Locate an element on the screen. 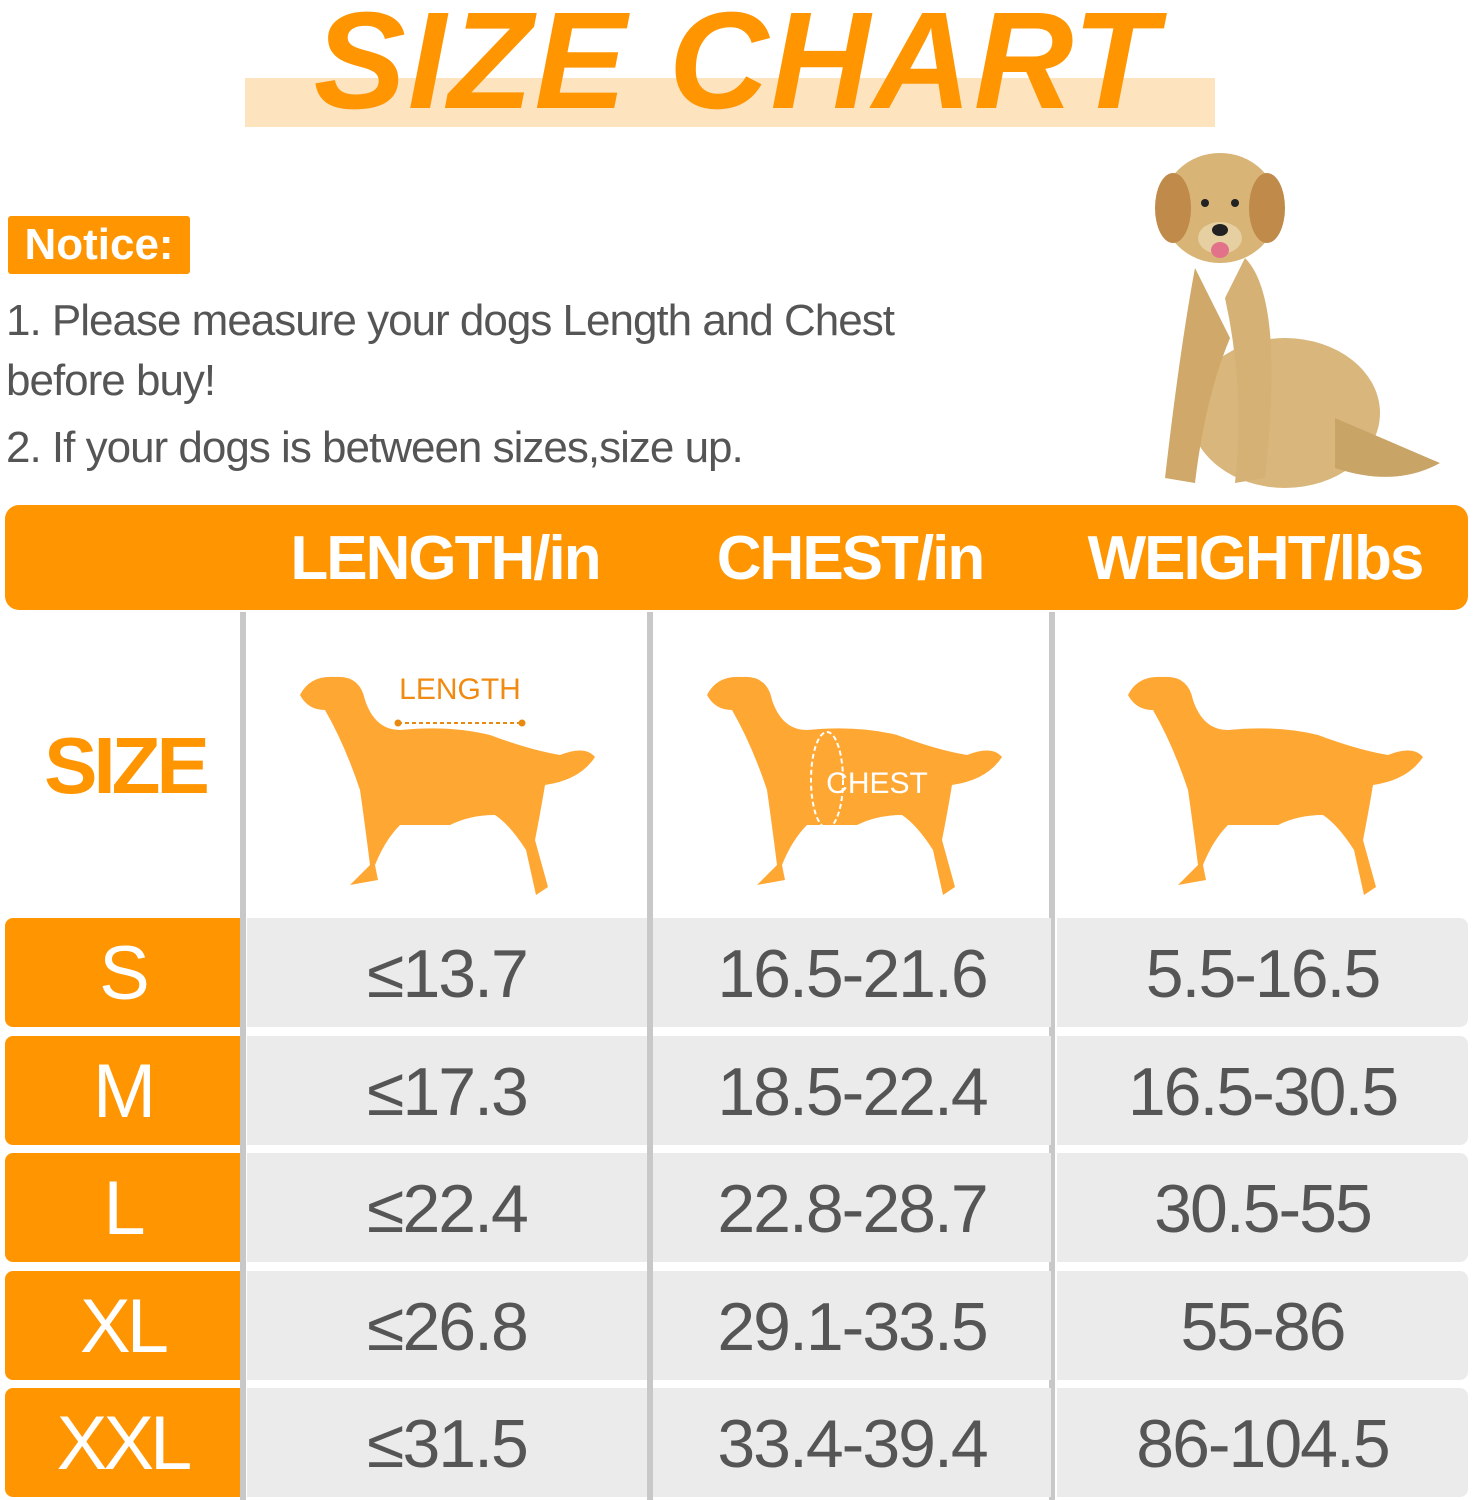 The height and width of the screenshot is (1500, 1473). table-row: M ≤17.3 18.5-22.4 16.5-30.5 is located at coordinates (736, 1090).